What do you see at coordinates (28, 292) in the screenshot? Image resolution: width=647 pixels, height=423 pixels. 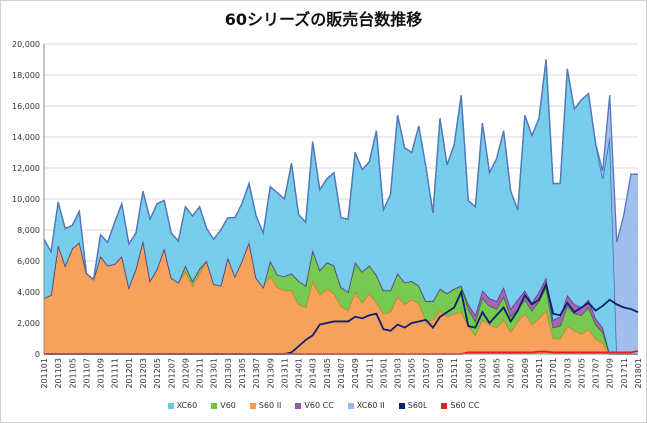 I see `y-tick-label: 4,000` at bounding box center [28, 292].